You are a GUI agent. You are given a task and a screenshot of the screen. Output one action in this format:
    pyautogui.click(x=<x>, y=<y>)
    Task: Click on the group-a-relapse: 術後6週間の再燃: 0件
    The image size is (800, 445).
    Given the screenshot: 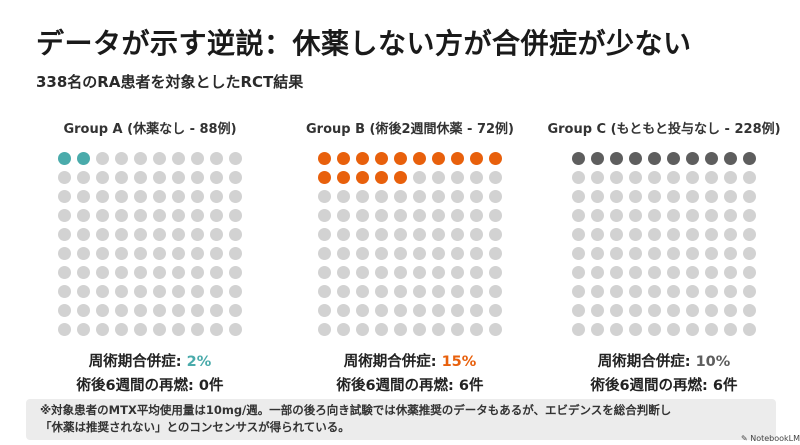 What is the action you would take?
    pyautogui.click(x=150, y=386)
    